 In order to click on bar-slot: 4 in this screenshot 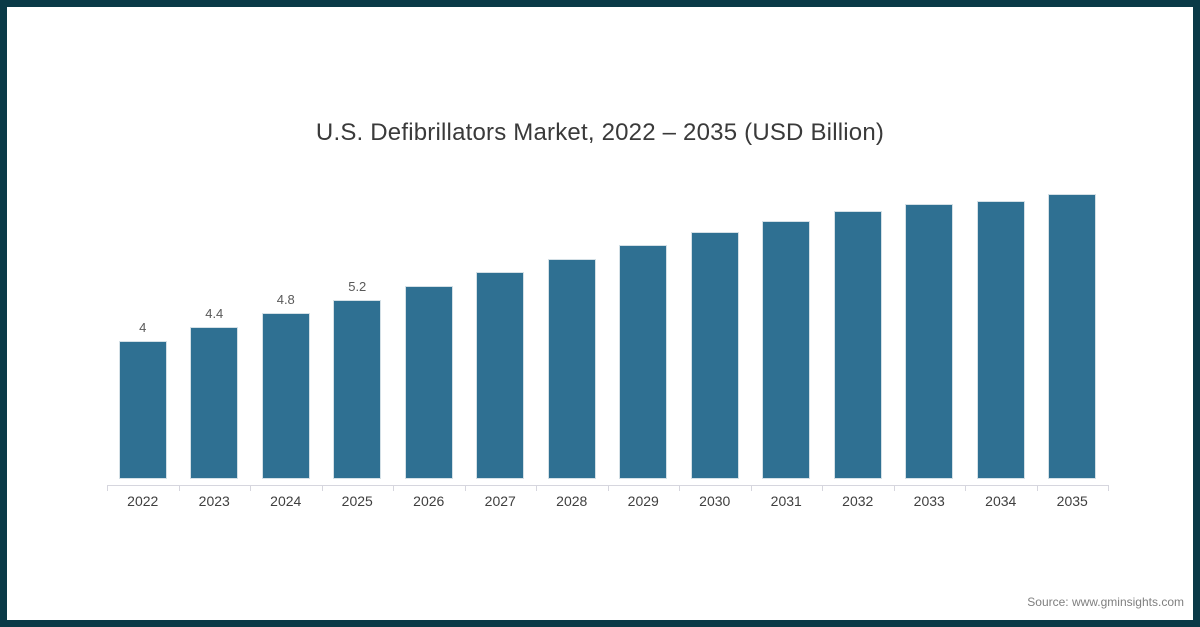, I will do `click(143, 328)`.